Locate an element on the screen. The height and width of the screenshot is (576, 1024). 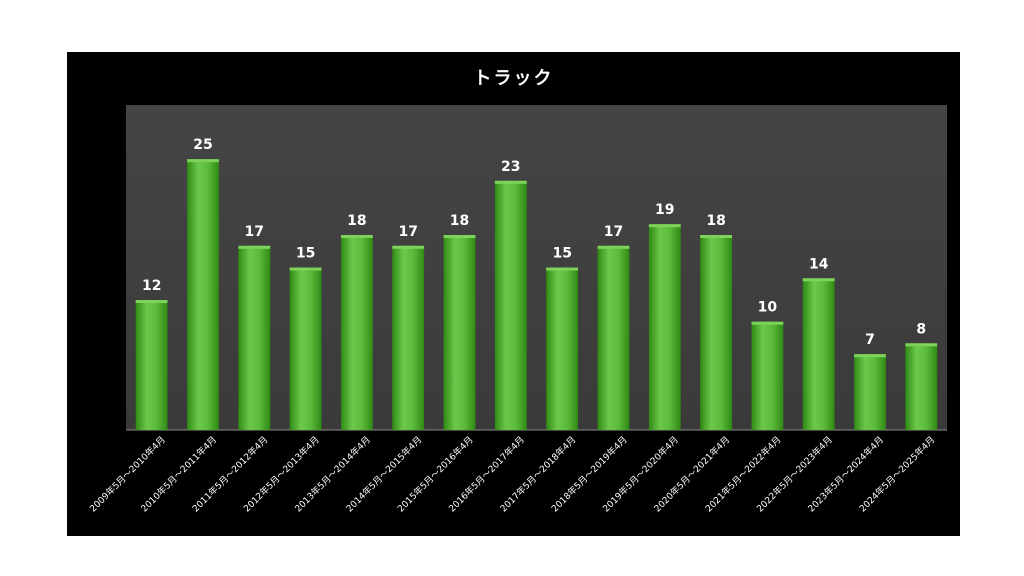
data-label-1: 12 is located at coordinates (151, 286).